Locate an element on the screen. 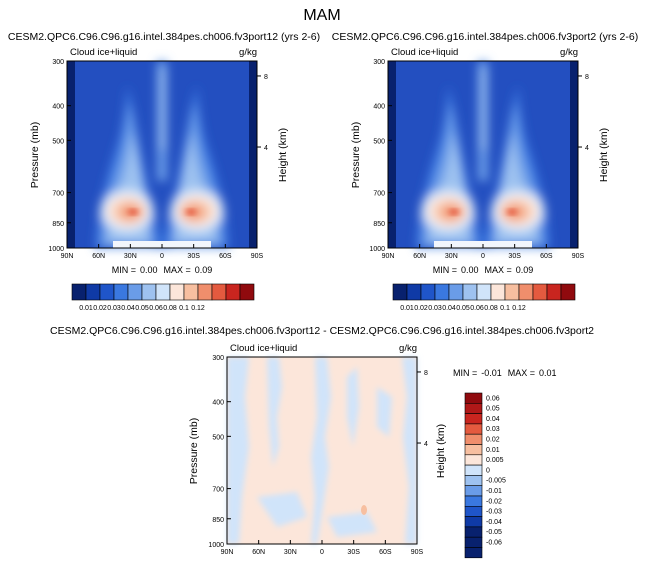  panel-2-ytick-label: 300 is located at coordinates (379, 62).